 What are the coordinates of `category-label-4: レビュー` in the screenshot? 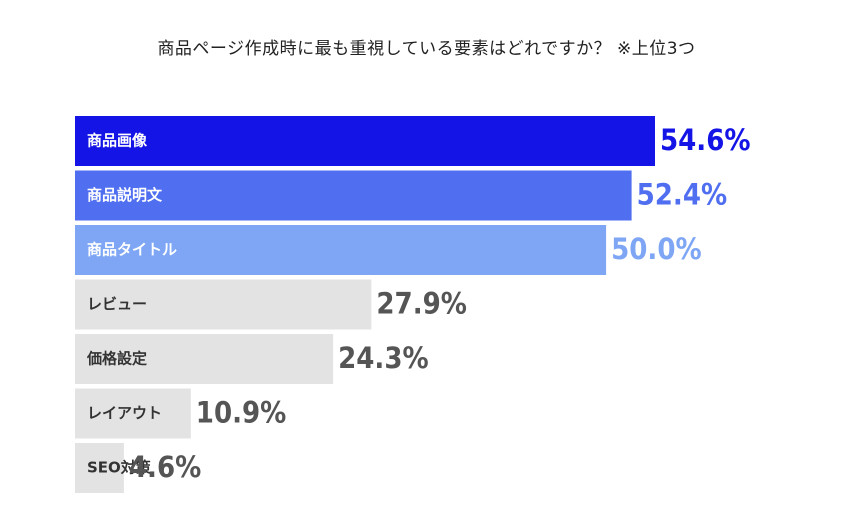 It's located at (117, 304).